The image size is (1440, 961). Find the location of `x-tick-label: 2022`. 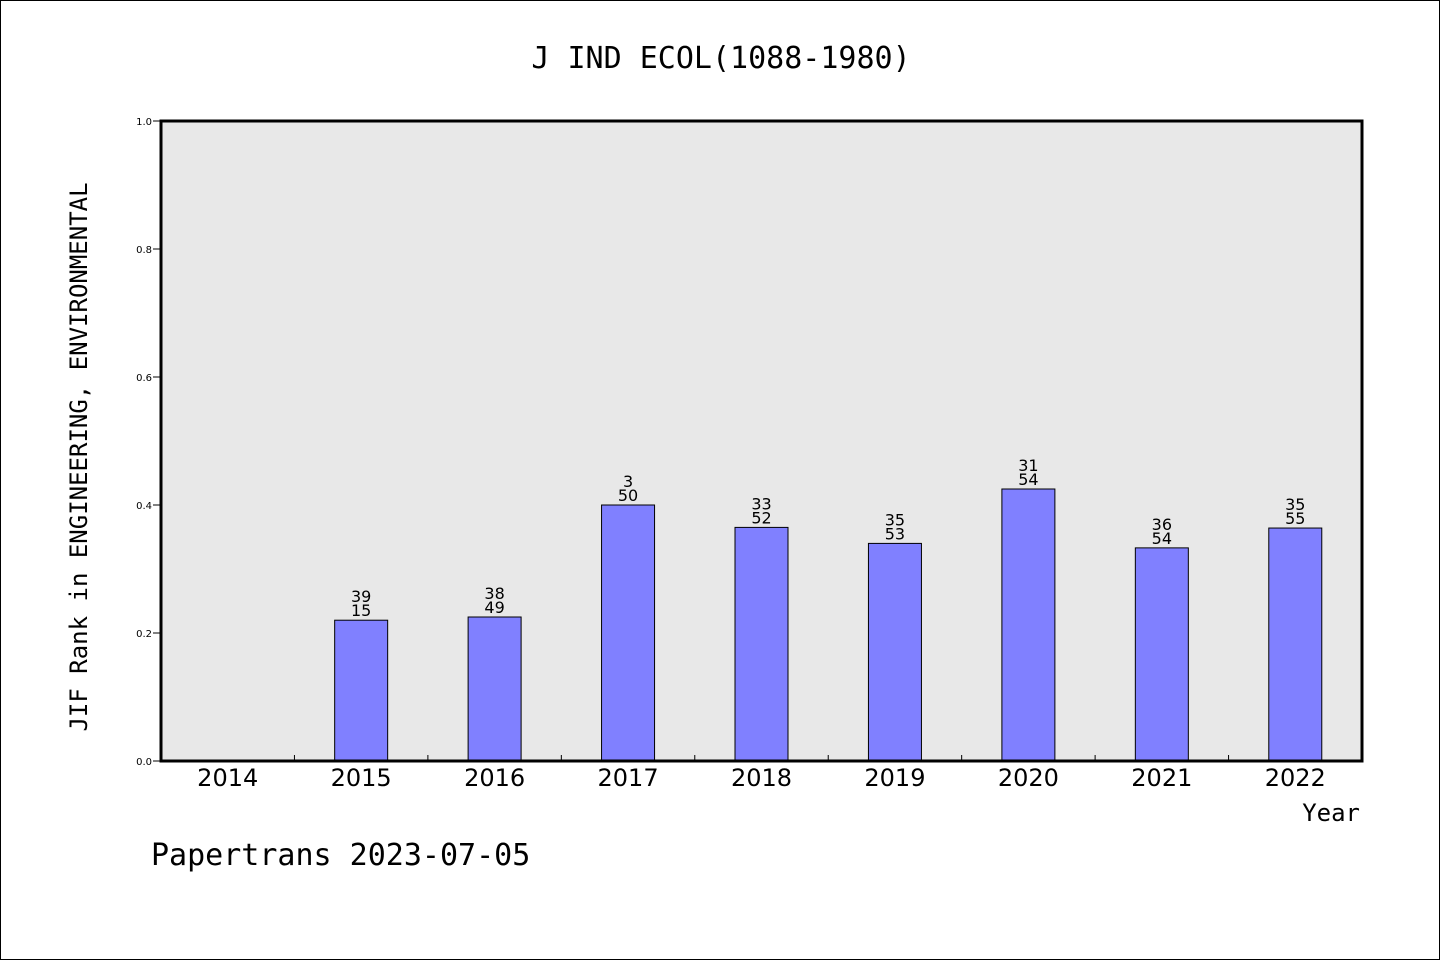

x-tick-label: 2022 is located at coordinates (1295, 778).